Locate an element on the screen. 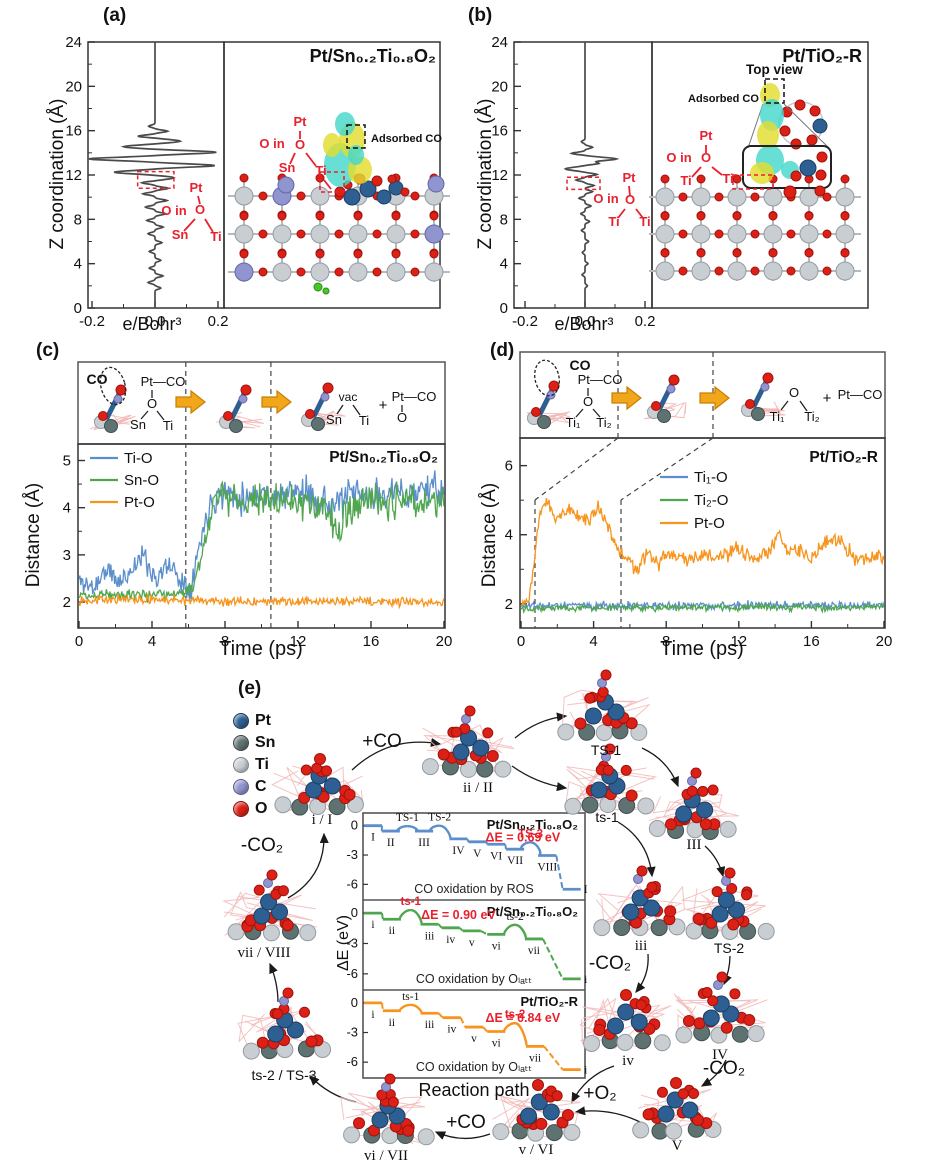  energy-barrier-annotation: ΔE = 0.84 eV is located at coordinates (523, 1018).